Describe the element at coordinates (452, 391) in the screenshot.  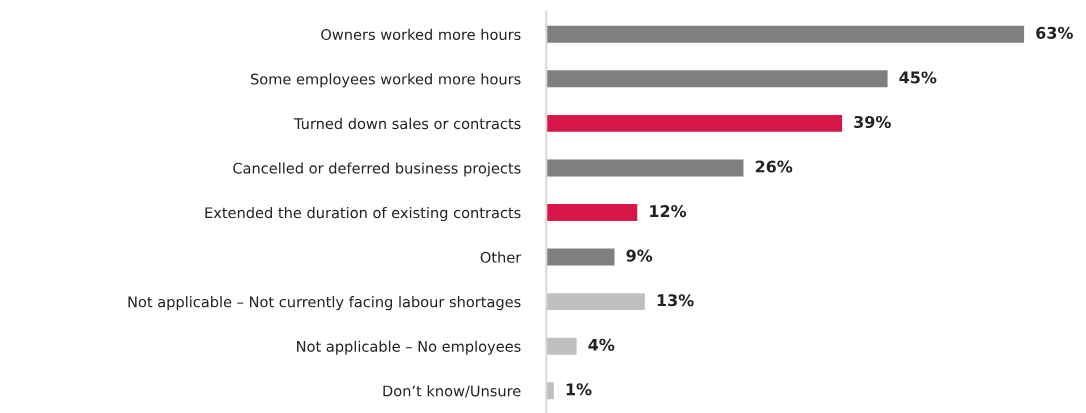
I see `y-tick-label: Don’t know/Unsure` at that location.